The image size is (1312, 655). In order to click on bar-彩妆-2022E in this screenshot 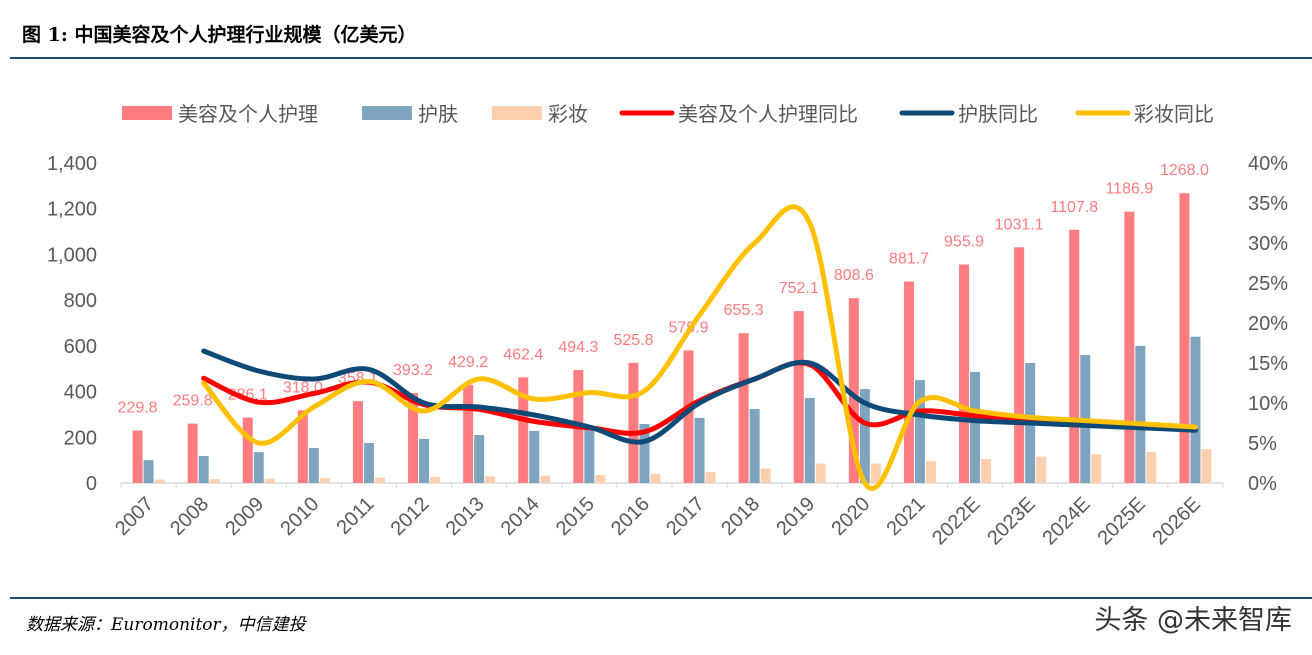, I will do `click(986, 471)`.